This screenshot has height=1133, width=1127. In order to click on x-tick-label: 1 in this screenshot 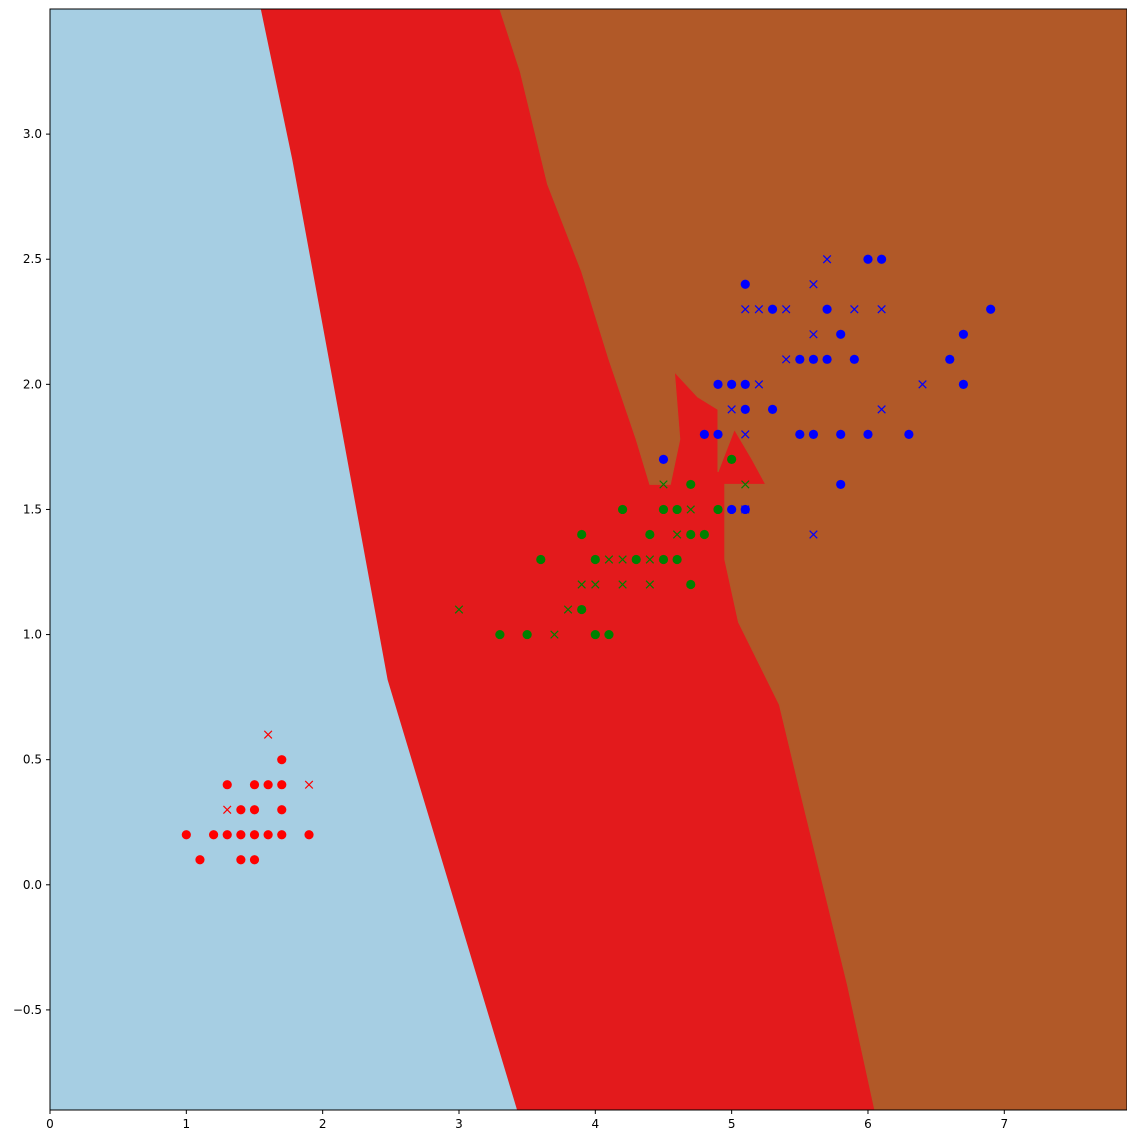, I will do `click(187, 1124)`.